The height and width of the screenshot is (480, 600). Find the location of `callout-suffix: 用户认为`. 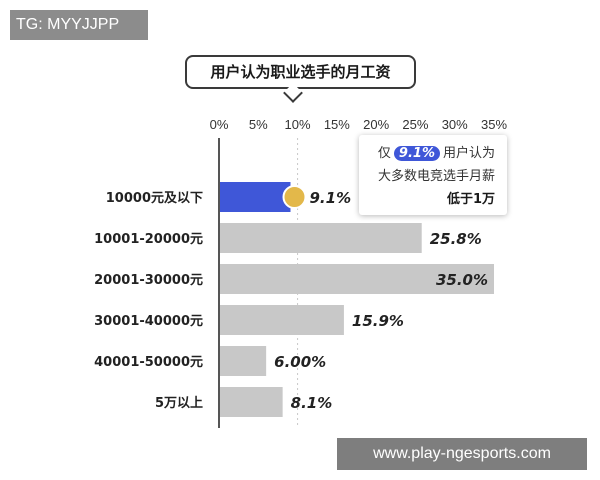

callout-suffix: 用户认为 is located at coordinates (468, 153).